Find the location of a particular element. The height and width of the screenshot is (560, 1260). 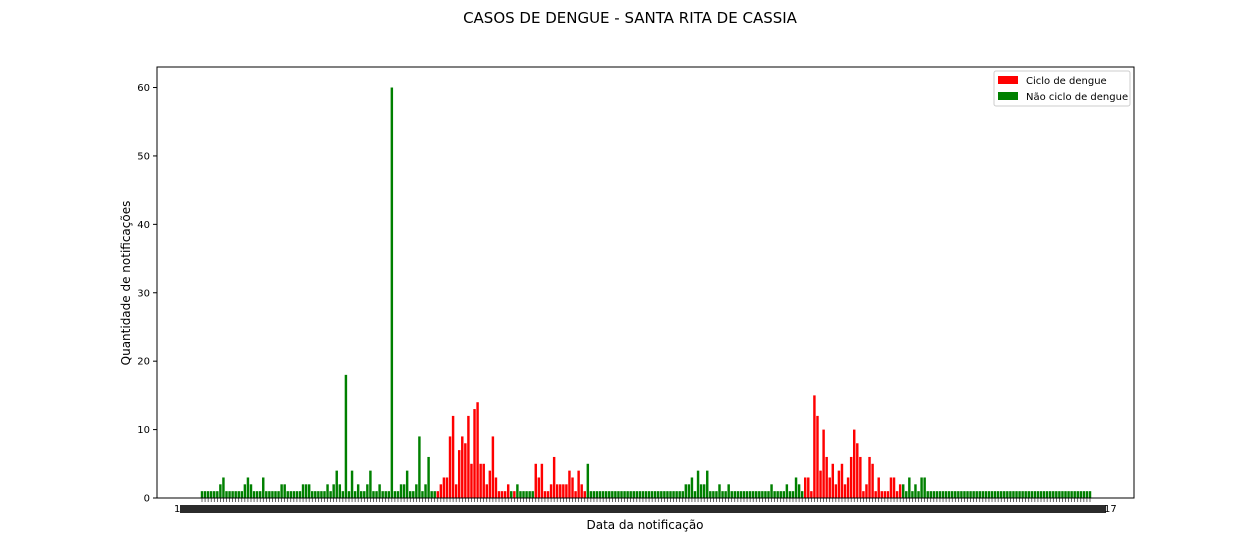

y-axis-ticks: 0 10 20 30 40 50 60 is located at coordinates (147, 294).